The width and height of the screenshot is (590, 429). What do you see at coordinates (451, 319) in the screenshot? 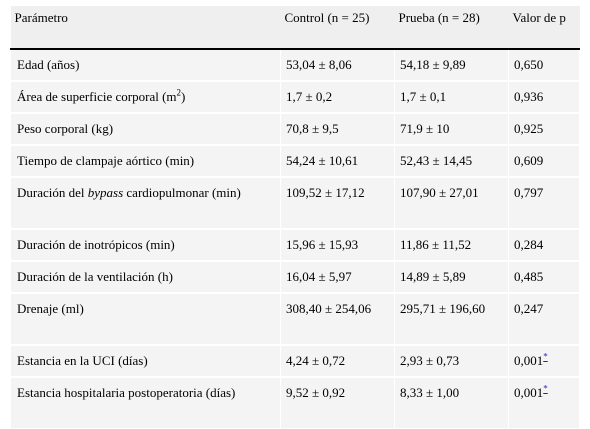
I see `cell-test: 295,71 ± 196,60` at bounding box center [451, 319].